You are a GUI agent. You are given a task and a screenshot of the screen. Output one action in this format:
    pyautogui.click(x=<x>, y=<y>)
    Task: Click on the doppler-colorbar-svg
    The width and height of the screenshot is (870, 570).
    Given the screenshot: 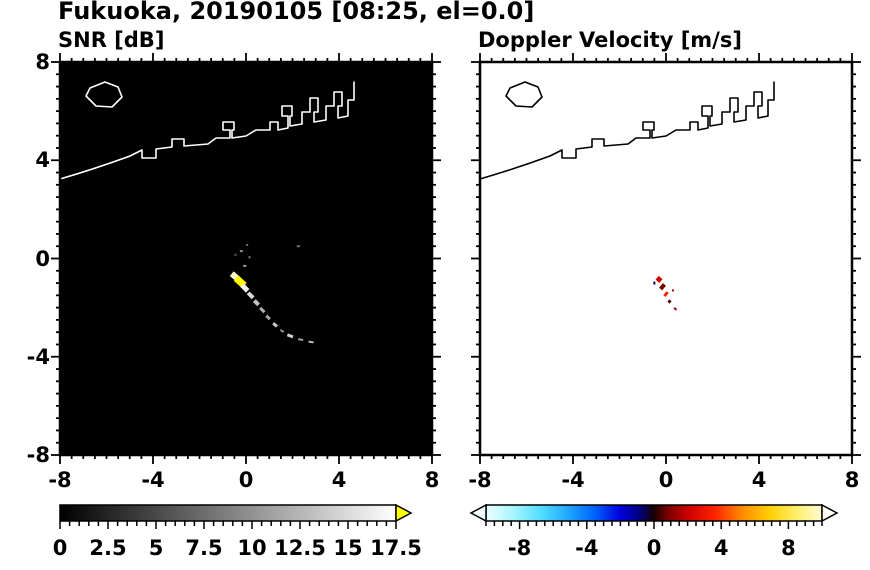 What is the action you would take?
    pyautogui.click(x=654, y=516)
    